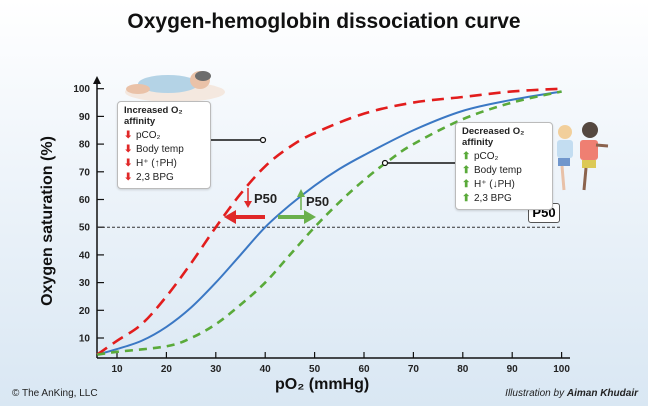 The height and width of the screenshot is (406, 648). I want to click on y-tick-label: 70, so click(85, 172).